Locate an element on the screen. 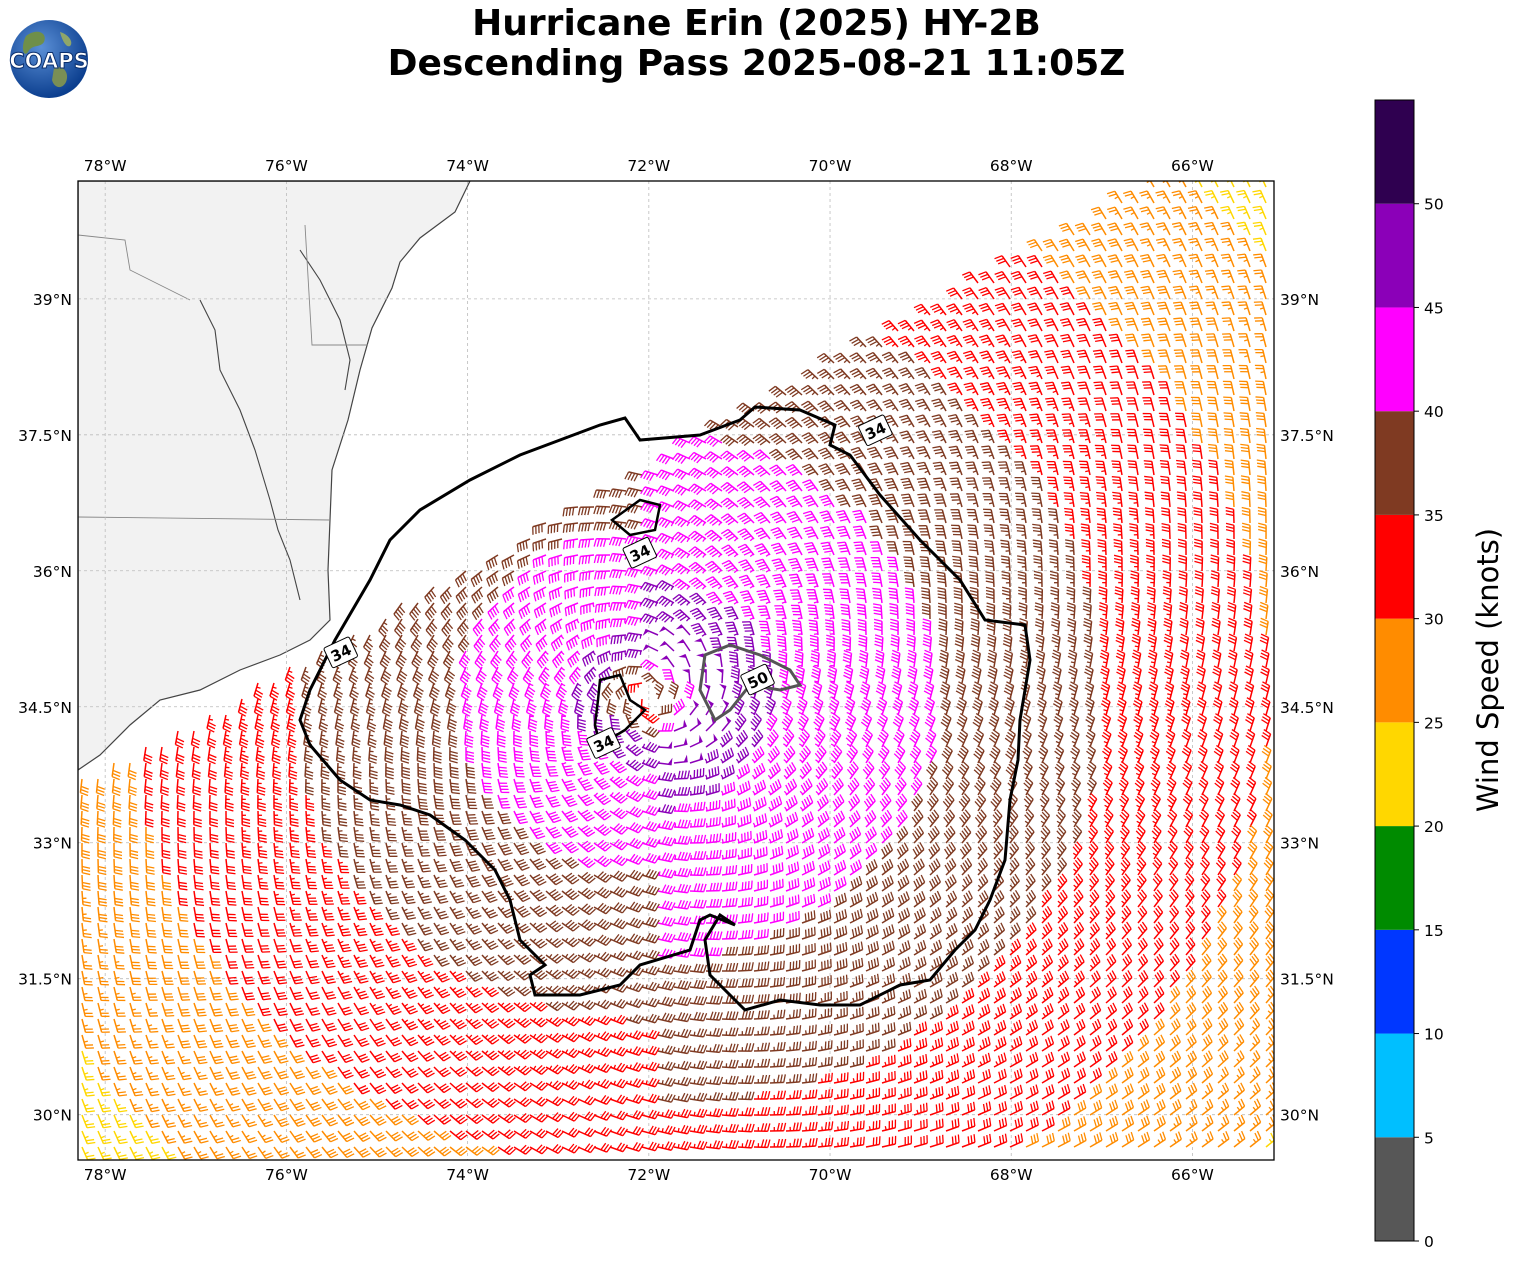  coaps-logo: COAPS is located at coordinates (49, 59).